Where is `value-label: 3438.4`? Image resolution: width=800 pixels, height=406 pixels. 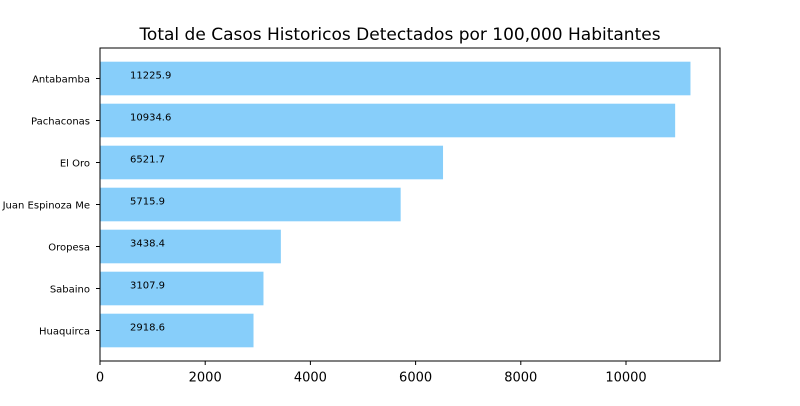
value-label: 3438.4 is located at coordinates (147, 244).